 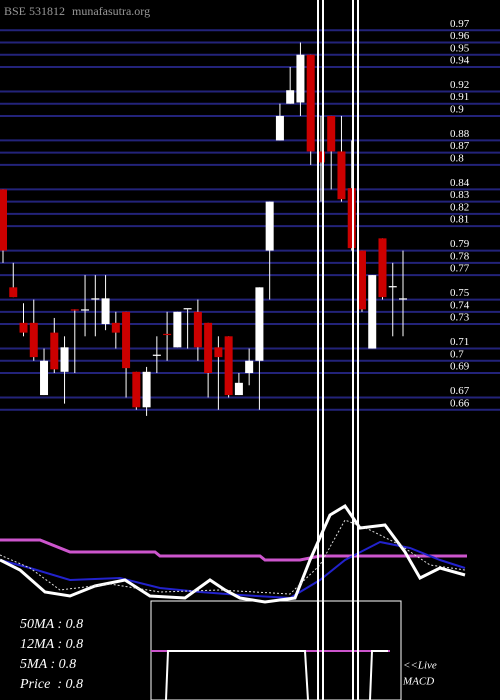 I want to click on annotation: 12MA : 0.8, so click(x=51, y=644).